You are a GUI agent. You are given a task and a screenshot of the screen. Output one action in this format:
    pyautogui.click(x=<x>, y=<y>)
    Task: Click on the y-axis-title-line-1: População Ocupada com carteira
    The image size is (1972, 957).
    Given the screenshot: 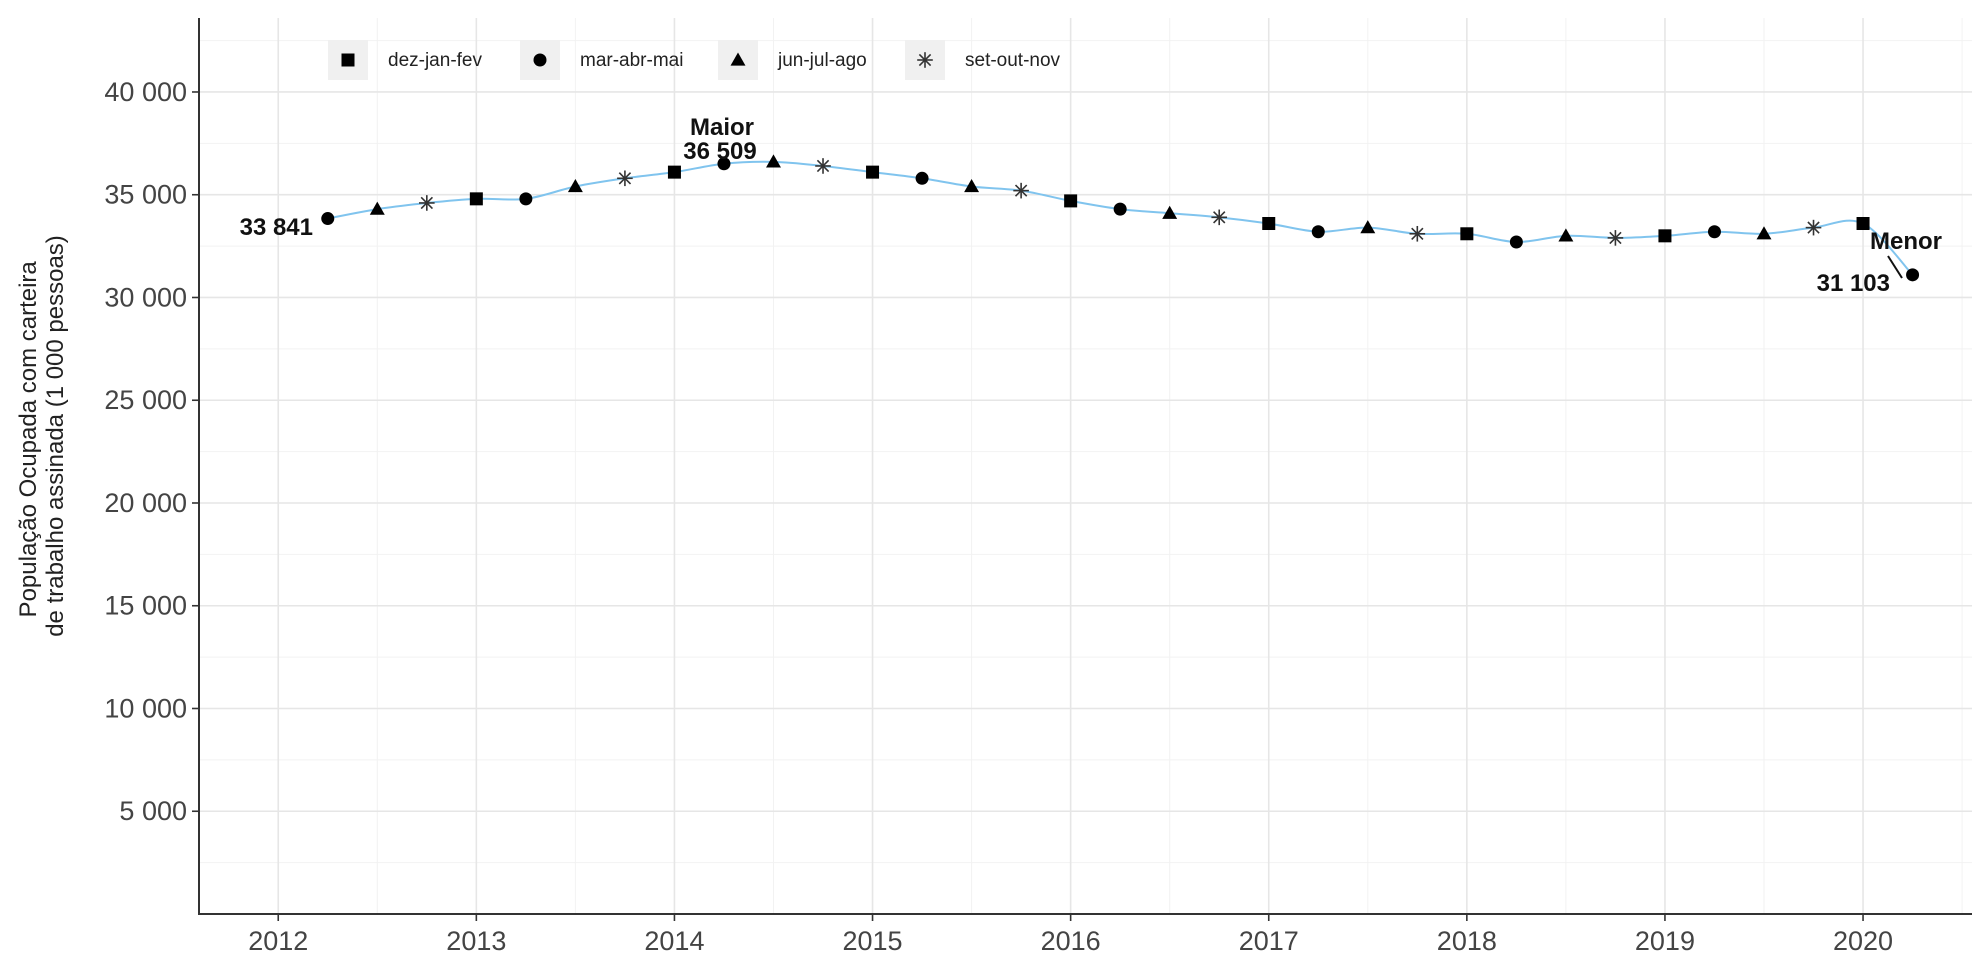 What is the action you would take?
    pyautogui.click(x=28, y=439)
    